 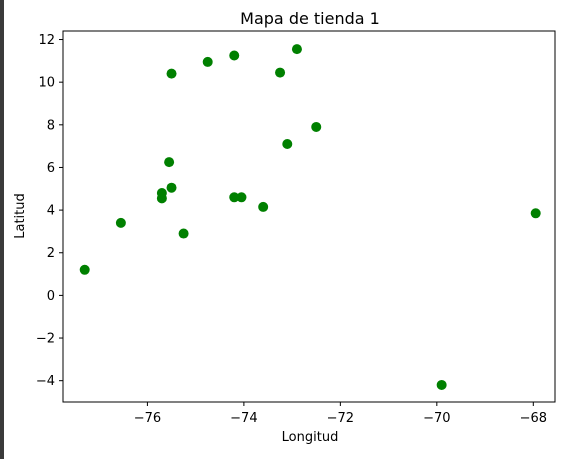 I want to click on y-tick-label: 2, so click(x=51, y=253).